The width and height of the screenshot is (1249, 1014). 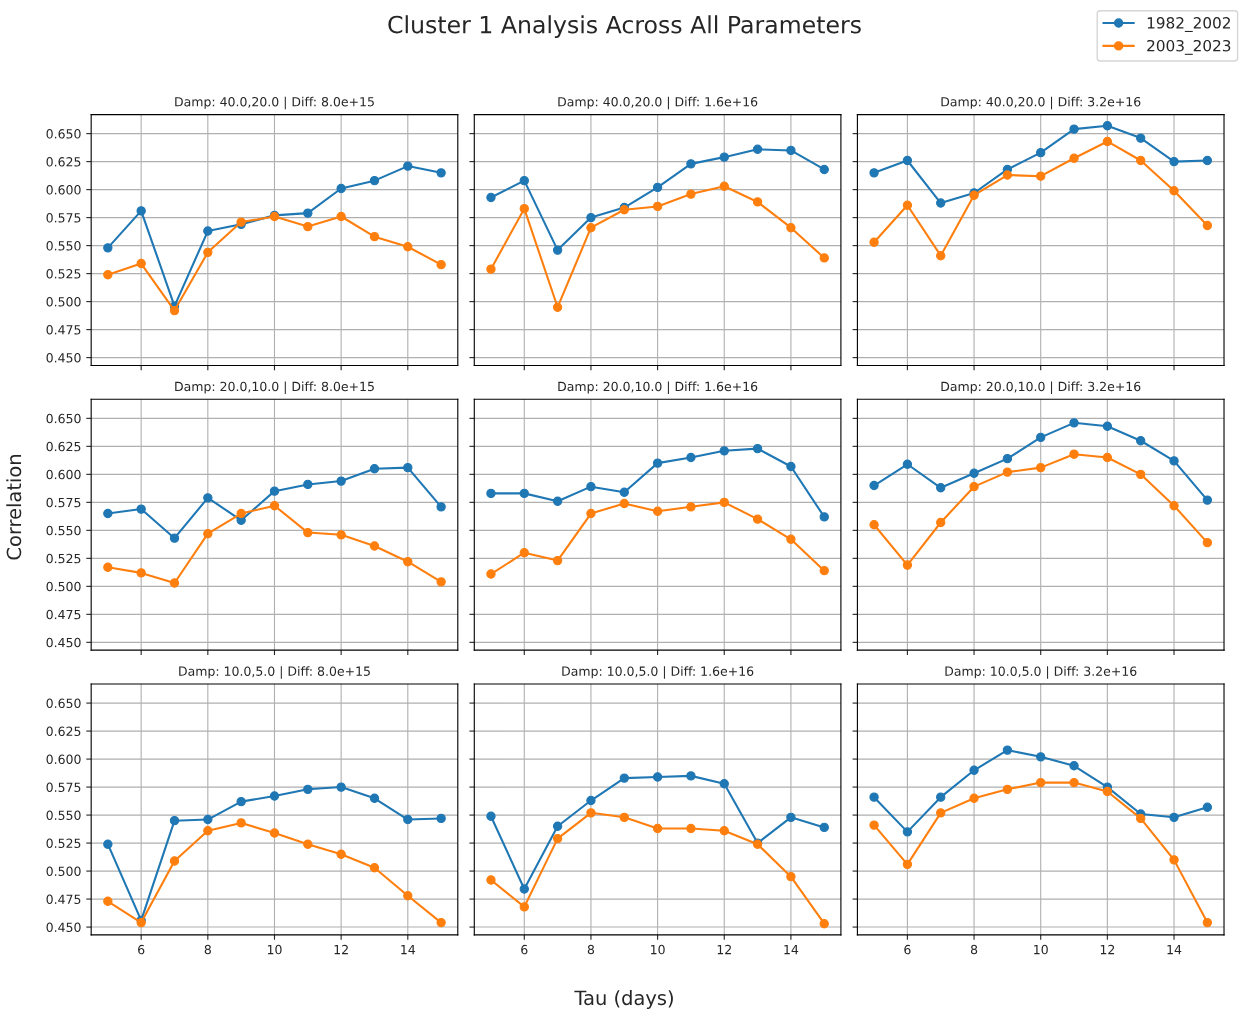 What do you see at coordinates (1041, 103) in the screenshot?
I see `chart-title: Damp: 40.0,20.0 | Diff: 3.2e+16` at bounding box center [1041, 103].